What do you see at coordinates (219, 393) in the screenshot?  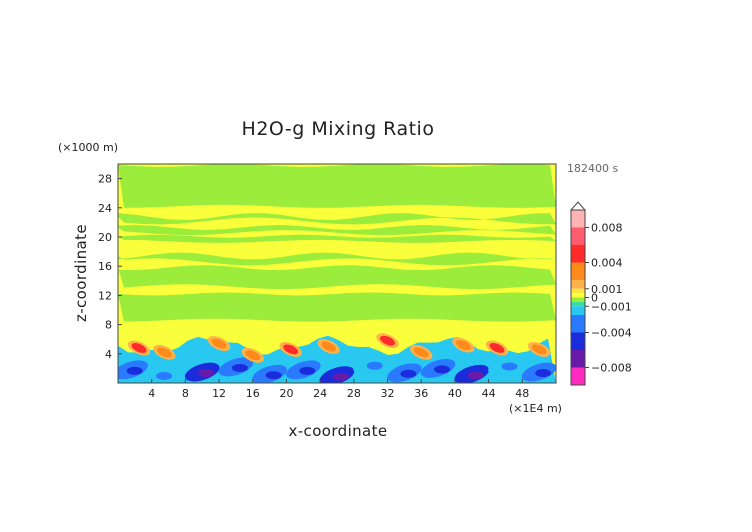 I see `x-tick-label: 12` at bounding box center [219, 393].